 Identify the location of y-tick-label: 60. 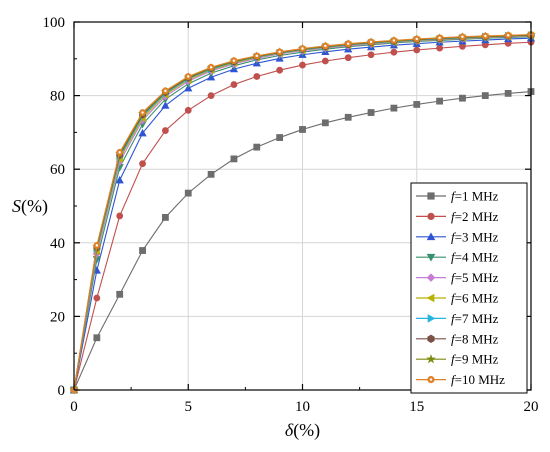
(57, 170).